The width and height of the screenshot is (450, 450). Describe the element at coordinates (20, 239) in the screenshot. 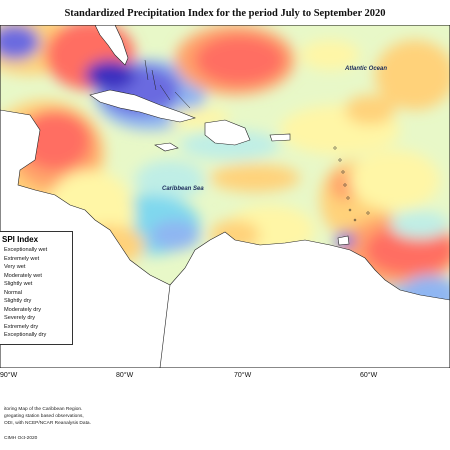

I see `legend-title: SPI Index` at that location.